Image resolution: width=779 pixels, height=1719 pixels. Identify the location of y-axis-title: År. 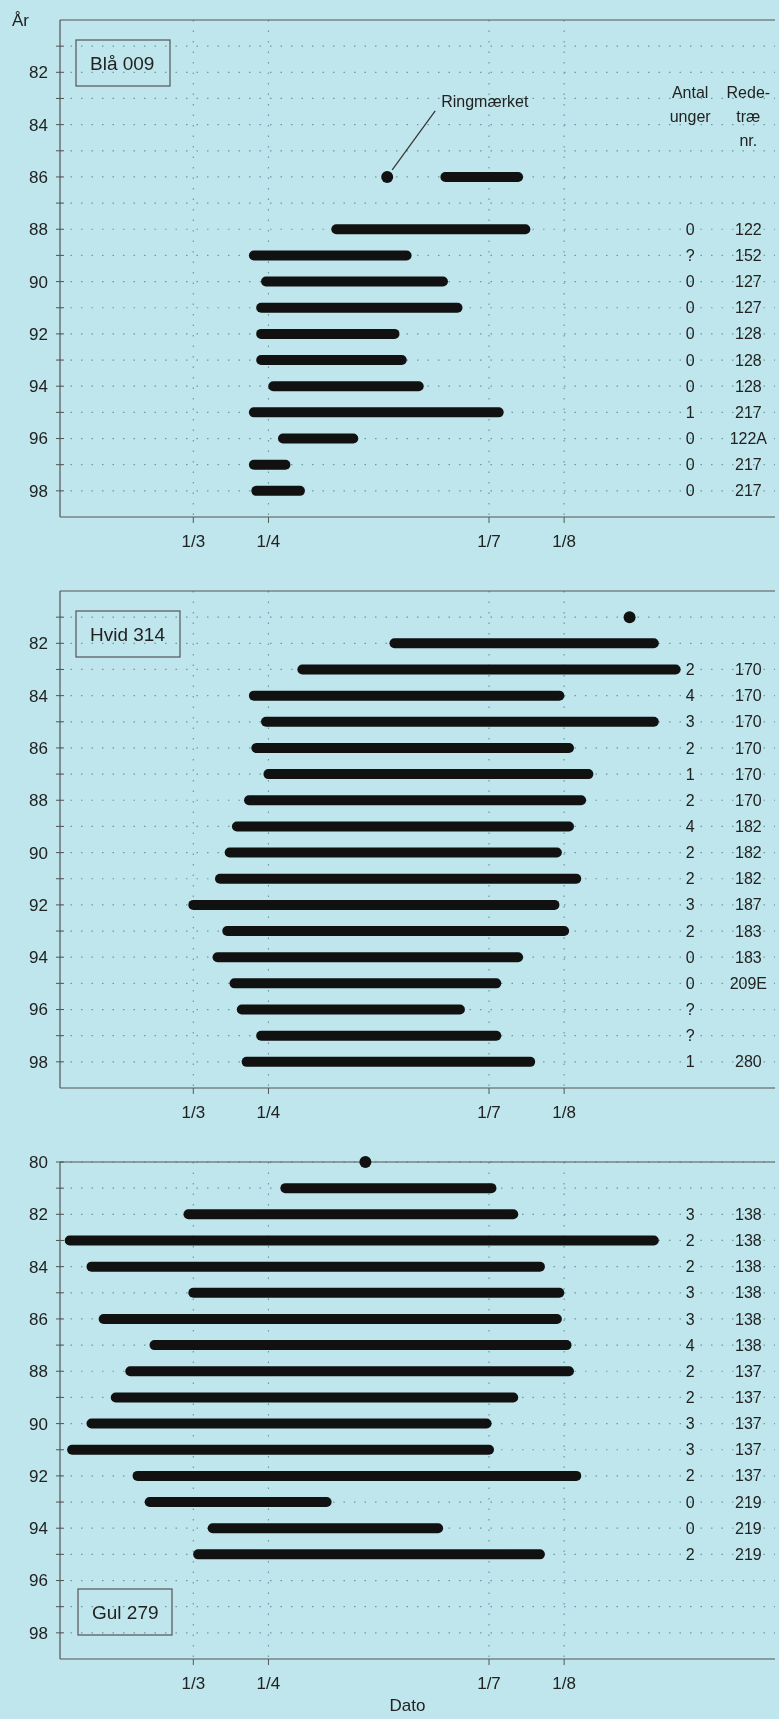
(21, 20).